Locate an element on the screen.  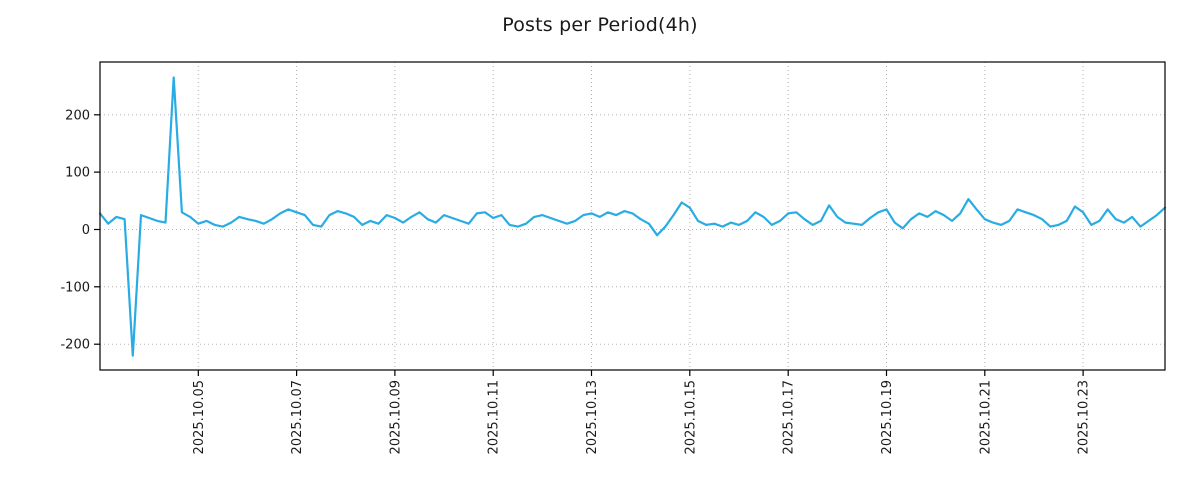
x-tick-label: 2025.10.13 is located at coordinates (592, 417).